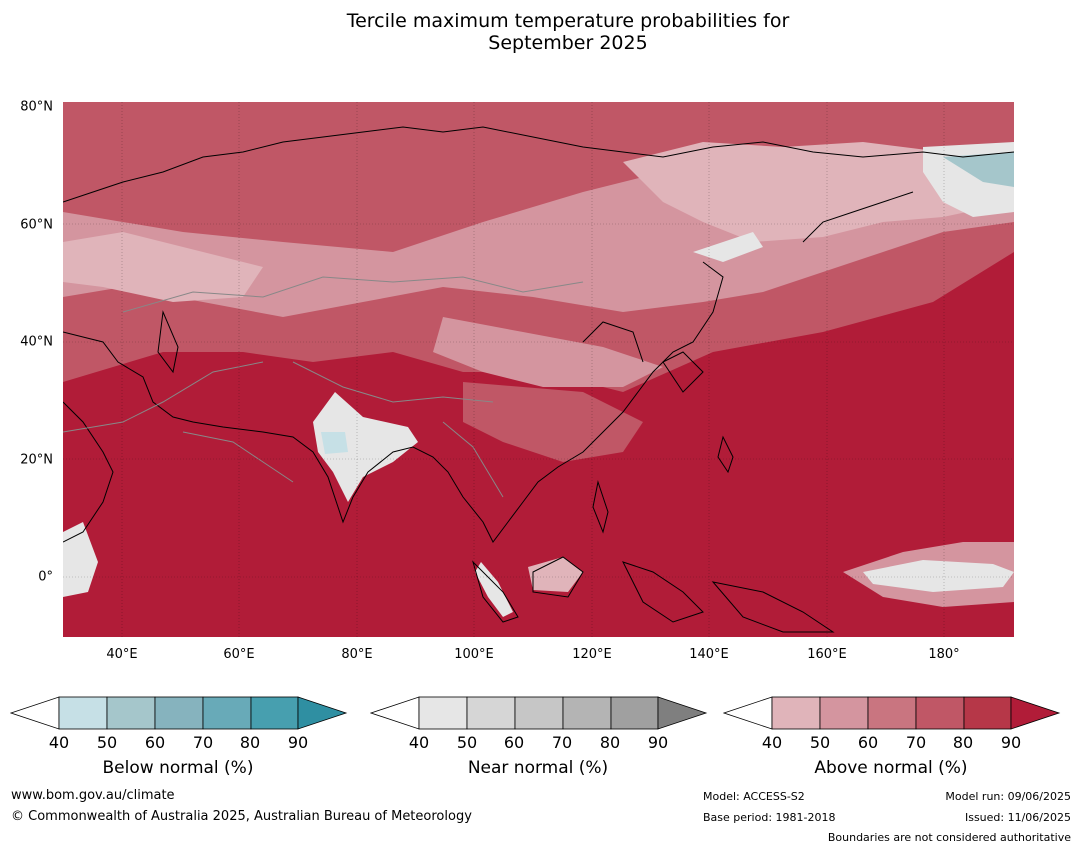  What do you see at coordinates (568, 43) in the screenshot?
I see `title-line-2: September 2025` at bounding box center [568, 43].